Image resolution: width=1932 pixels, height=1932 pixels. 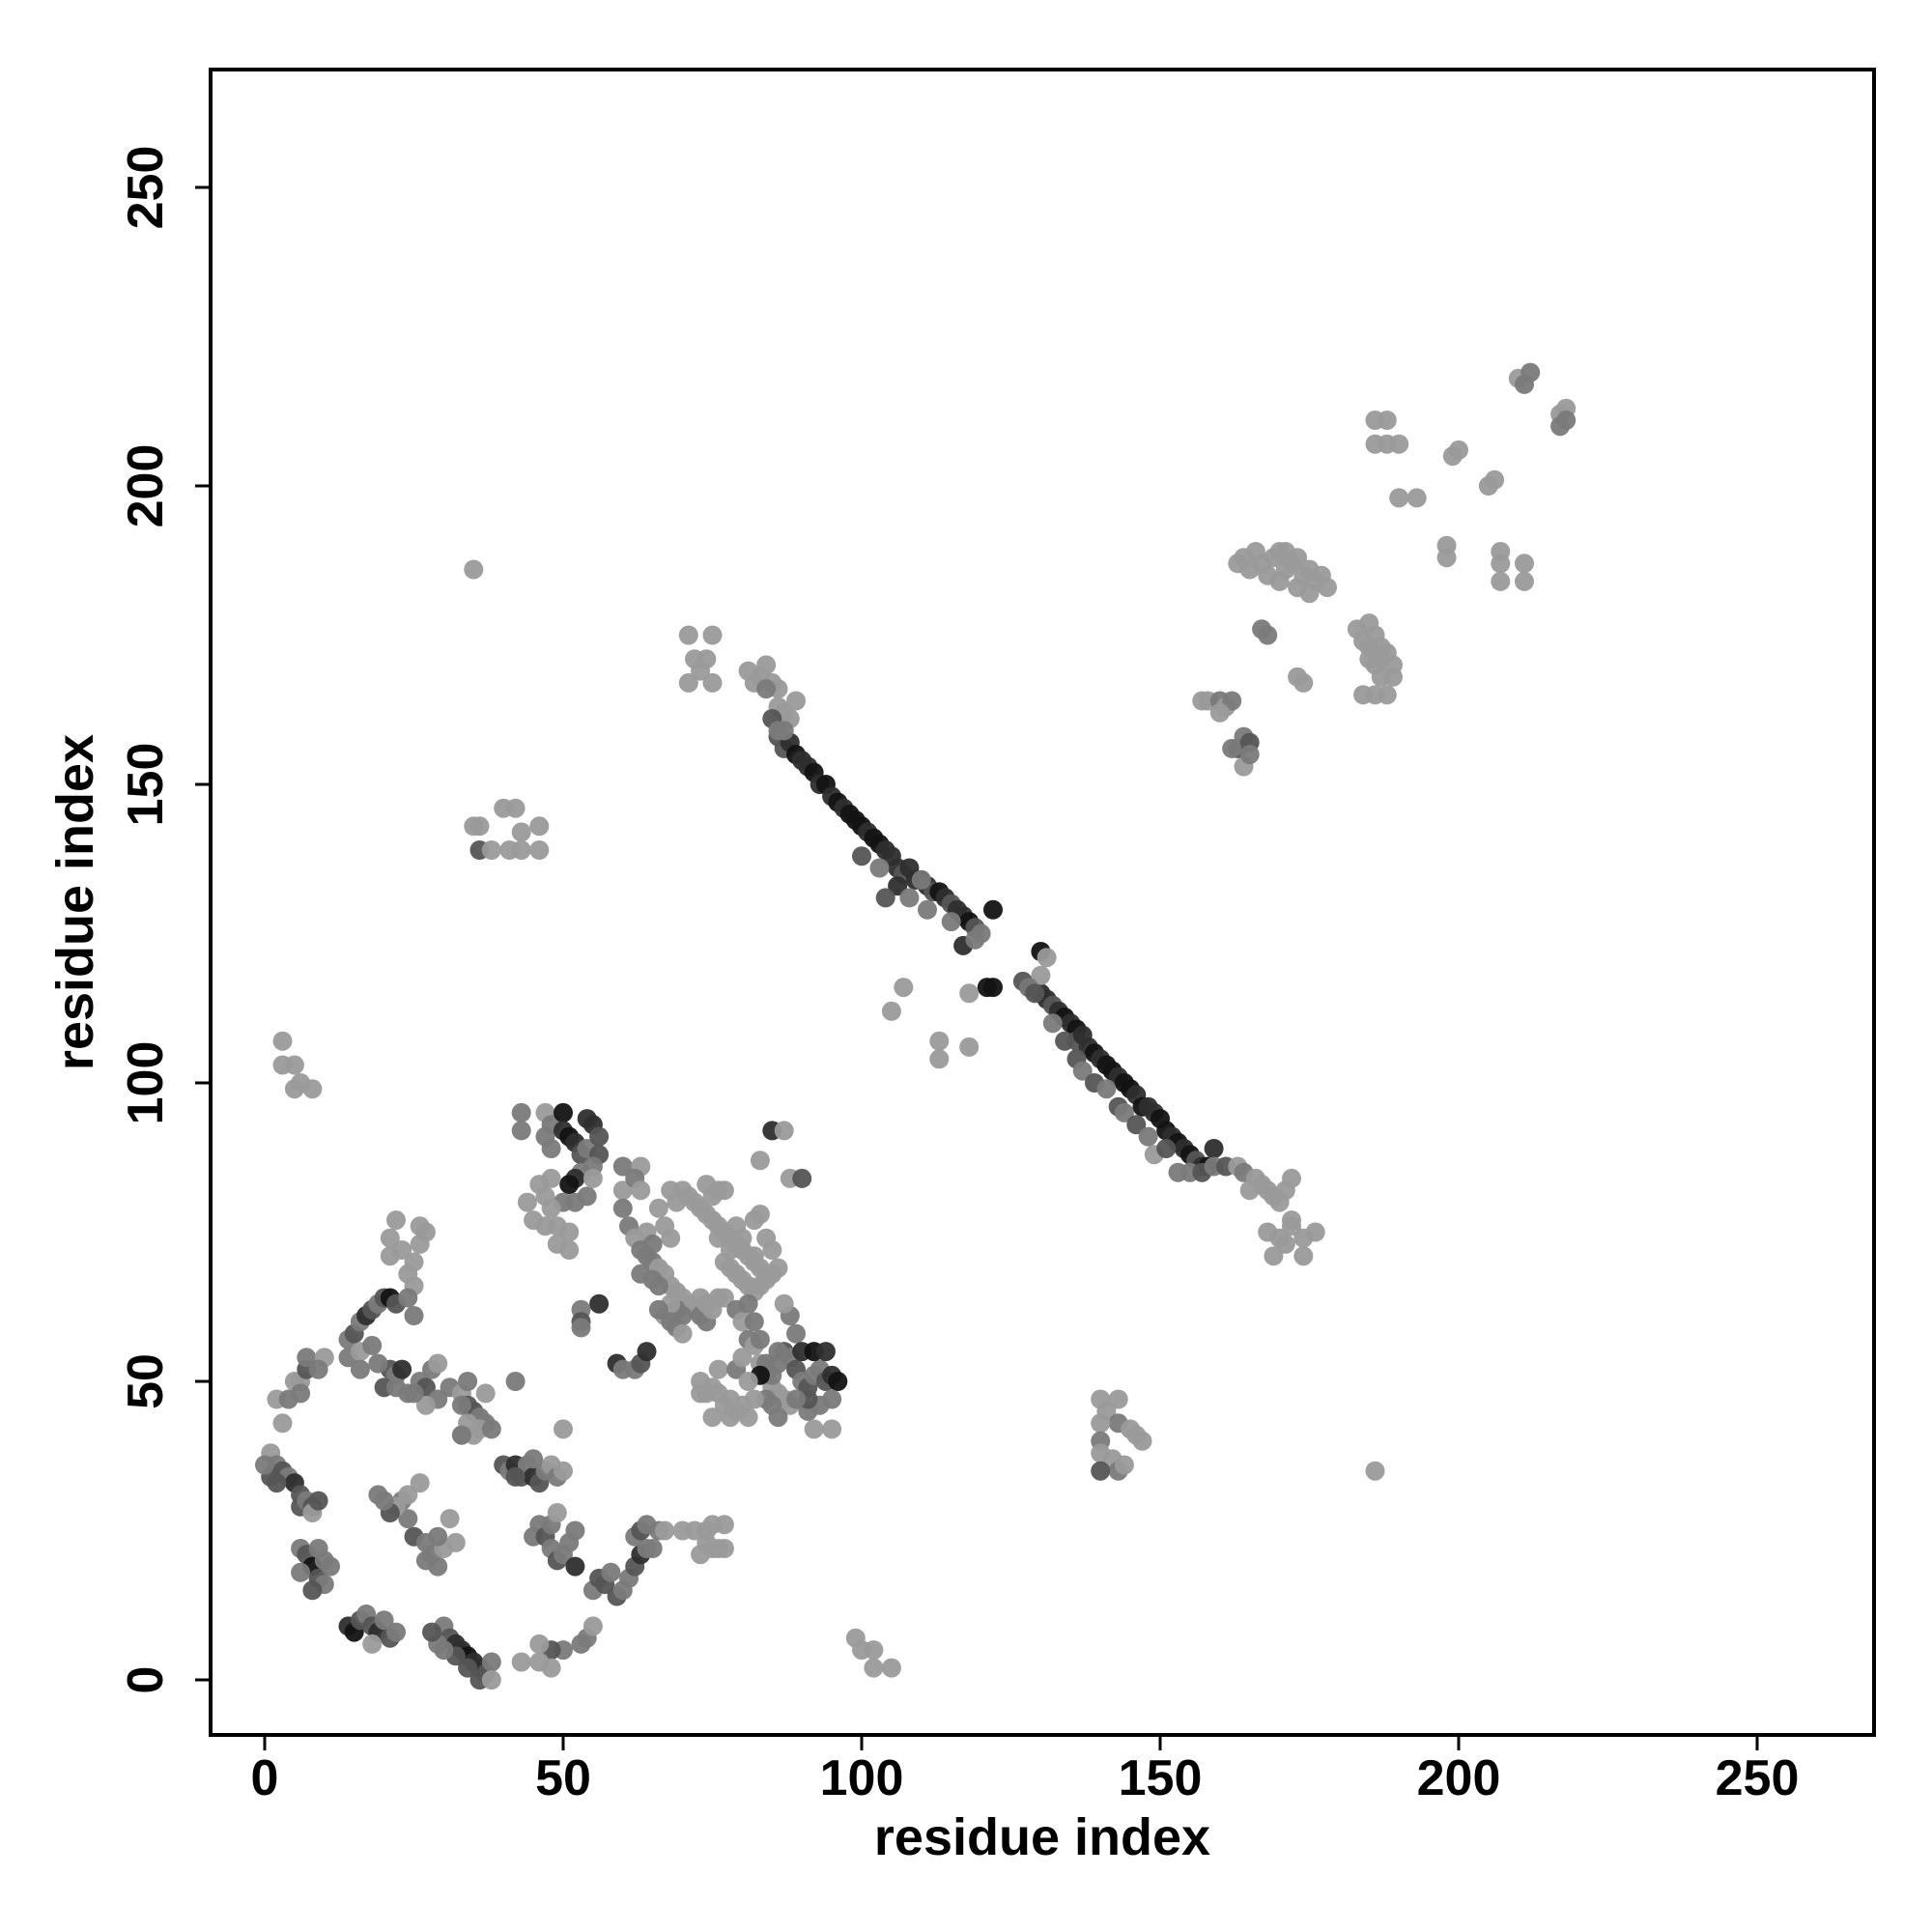 I want to click on y-tick-label: 250, so click(x=146, y=188).